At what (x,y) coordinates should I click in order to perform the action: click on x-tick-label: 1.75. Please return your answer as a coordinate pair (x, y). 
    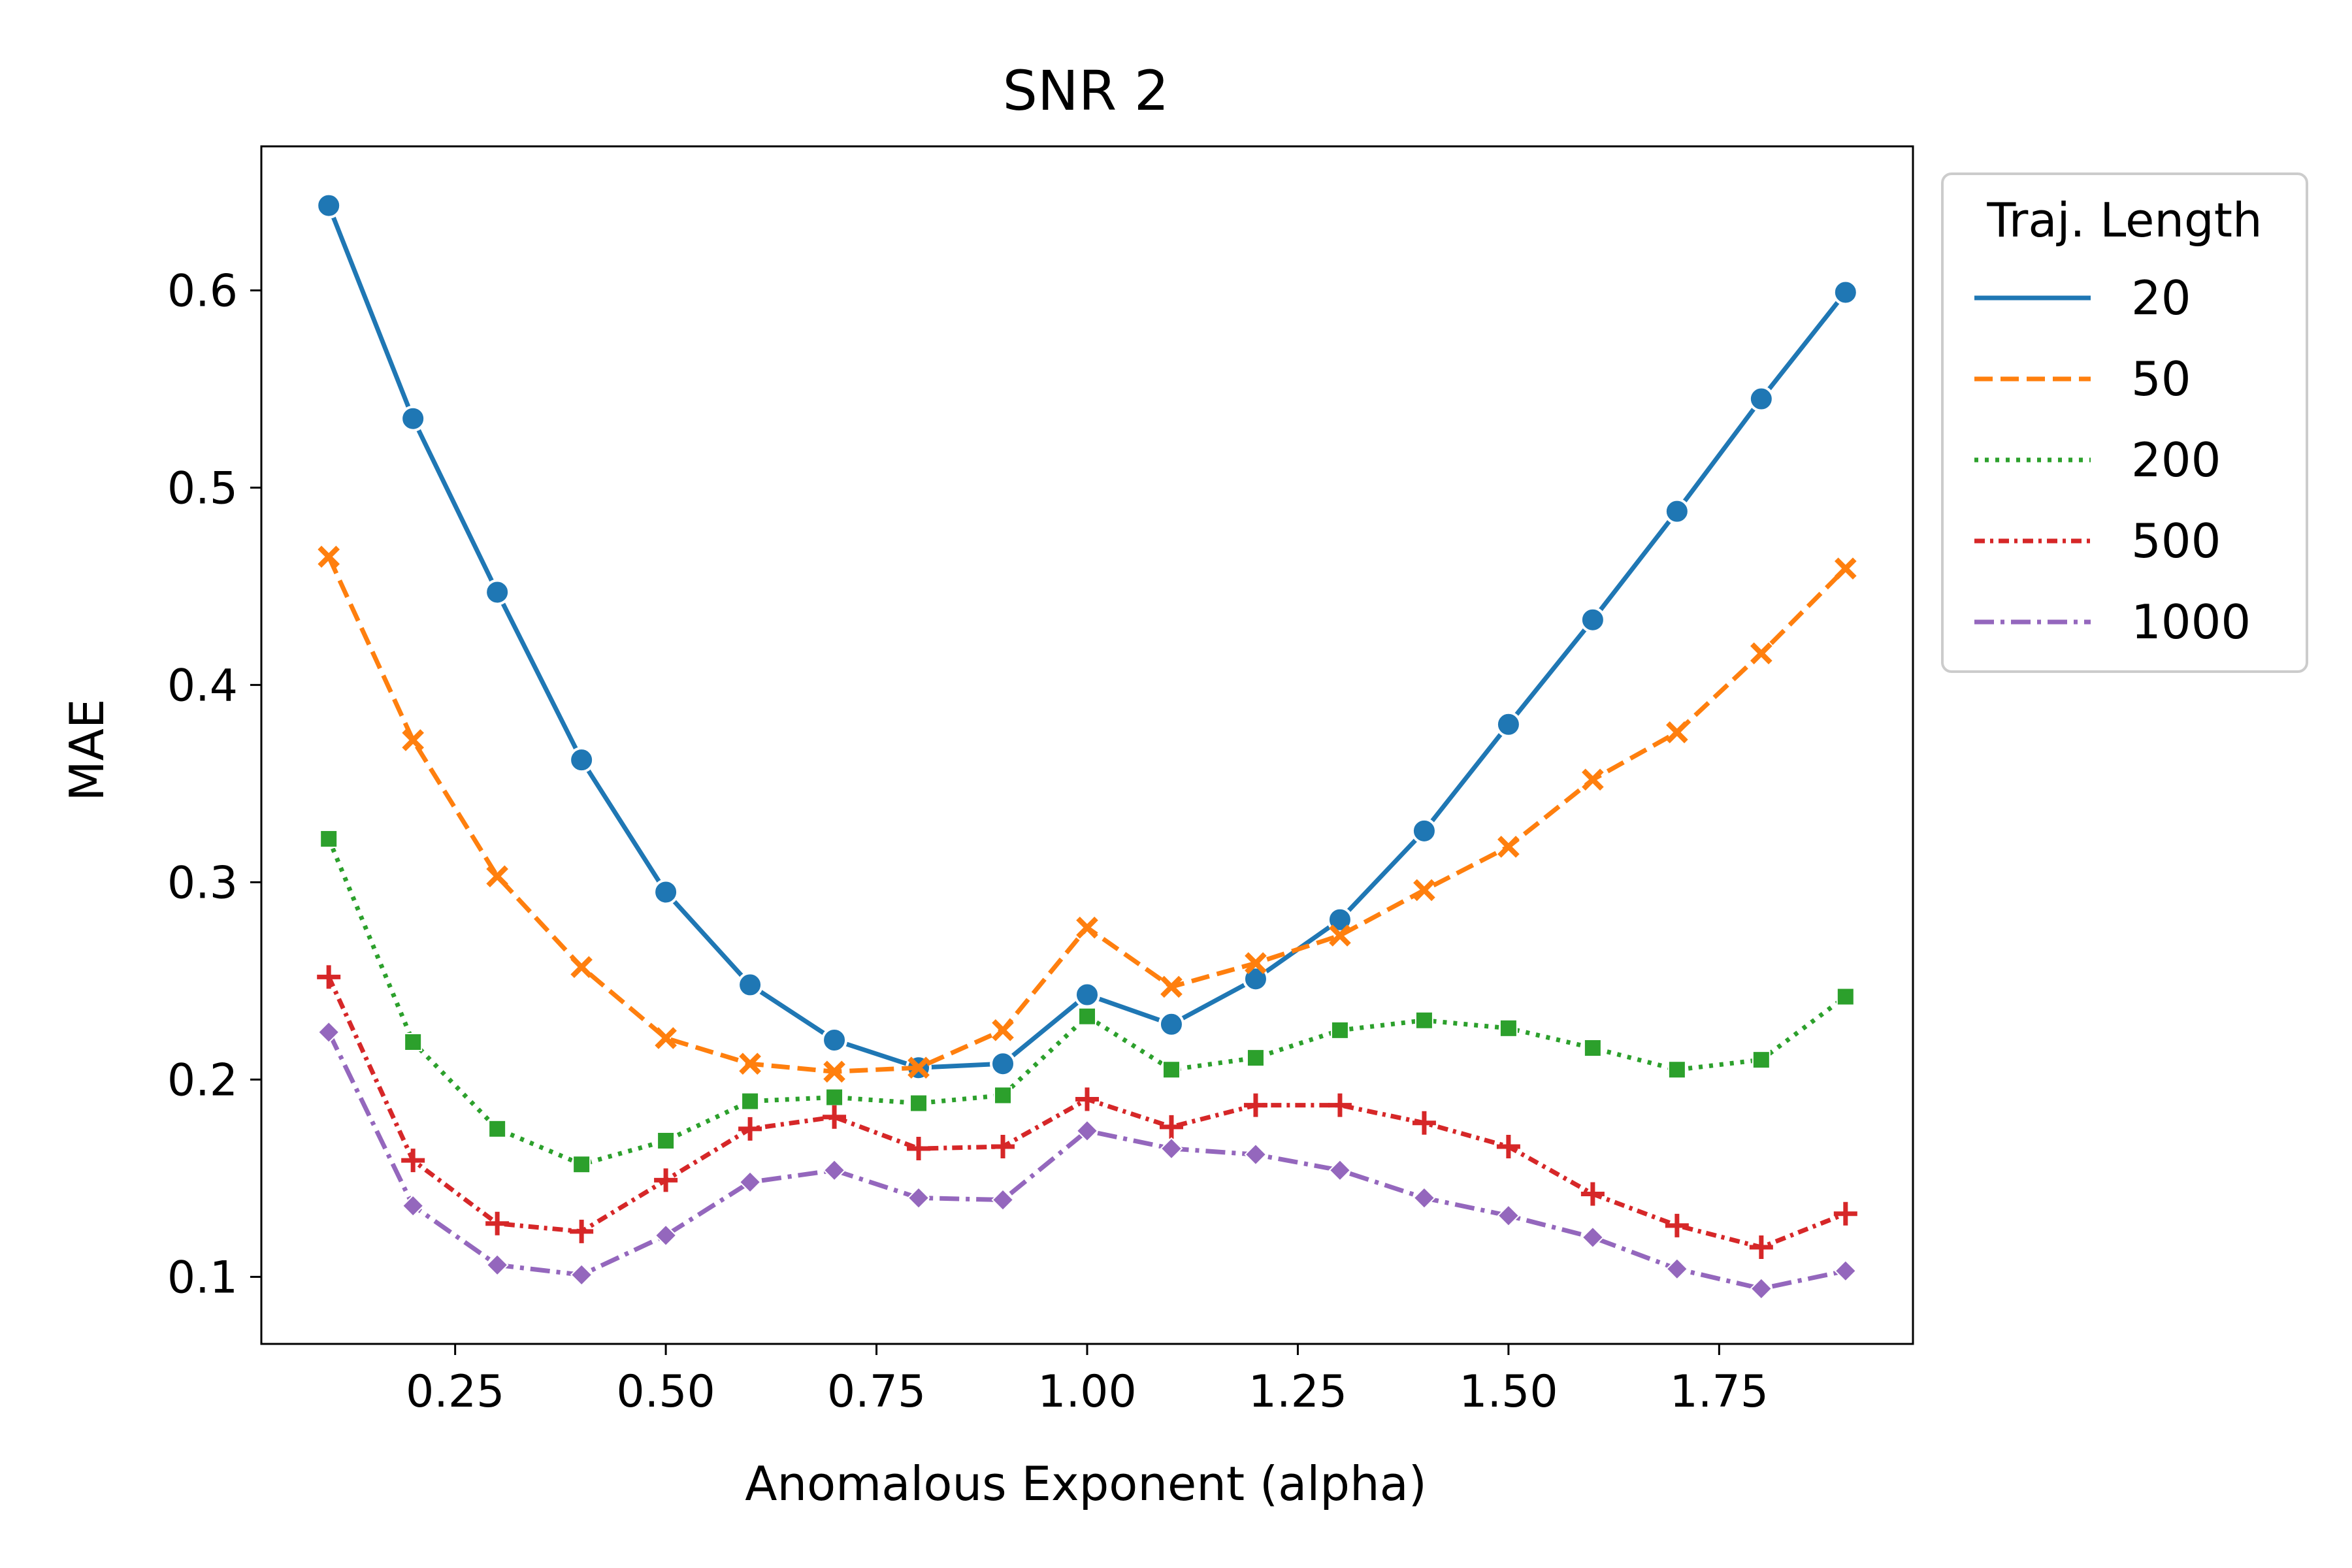
    Looking at the image, I should click on (1719, 1392).